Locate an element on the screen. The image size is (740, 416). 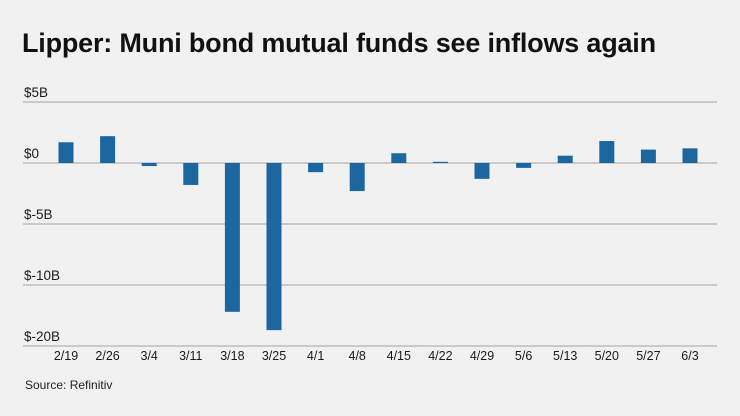
y-tick-label: $-10B is located at coordinates (42, 275).